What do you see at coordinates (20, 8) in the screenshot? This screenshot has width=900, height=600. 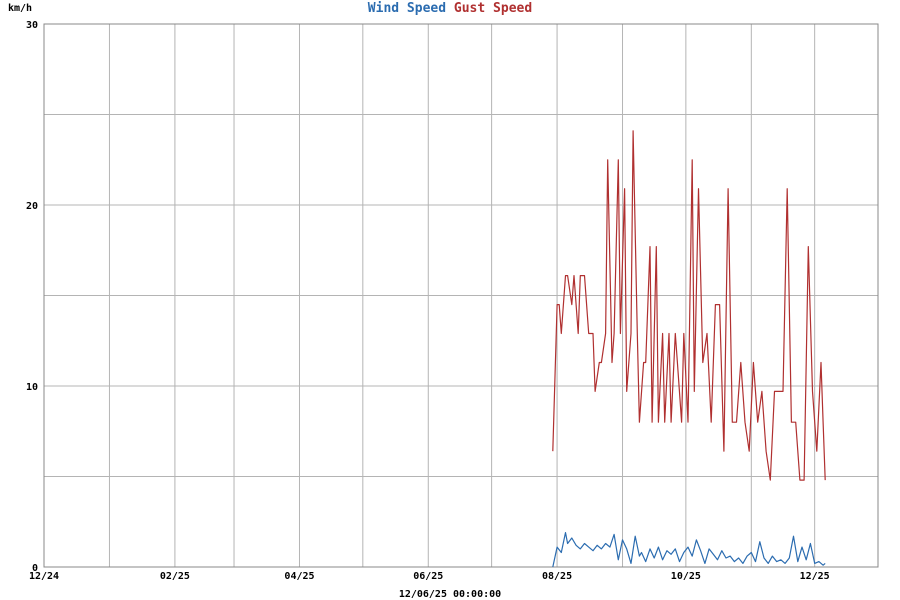 I see `y-axis-label: km/h` at bounding box center [20, 8].